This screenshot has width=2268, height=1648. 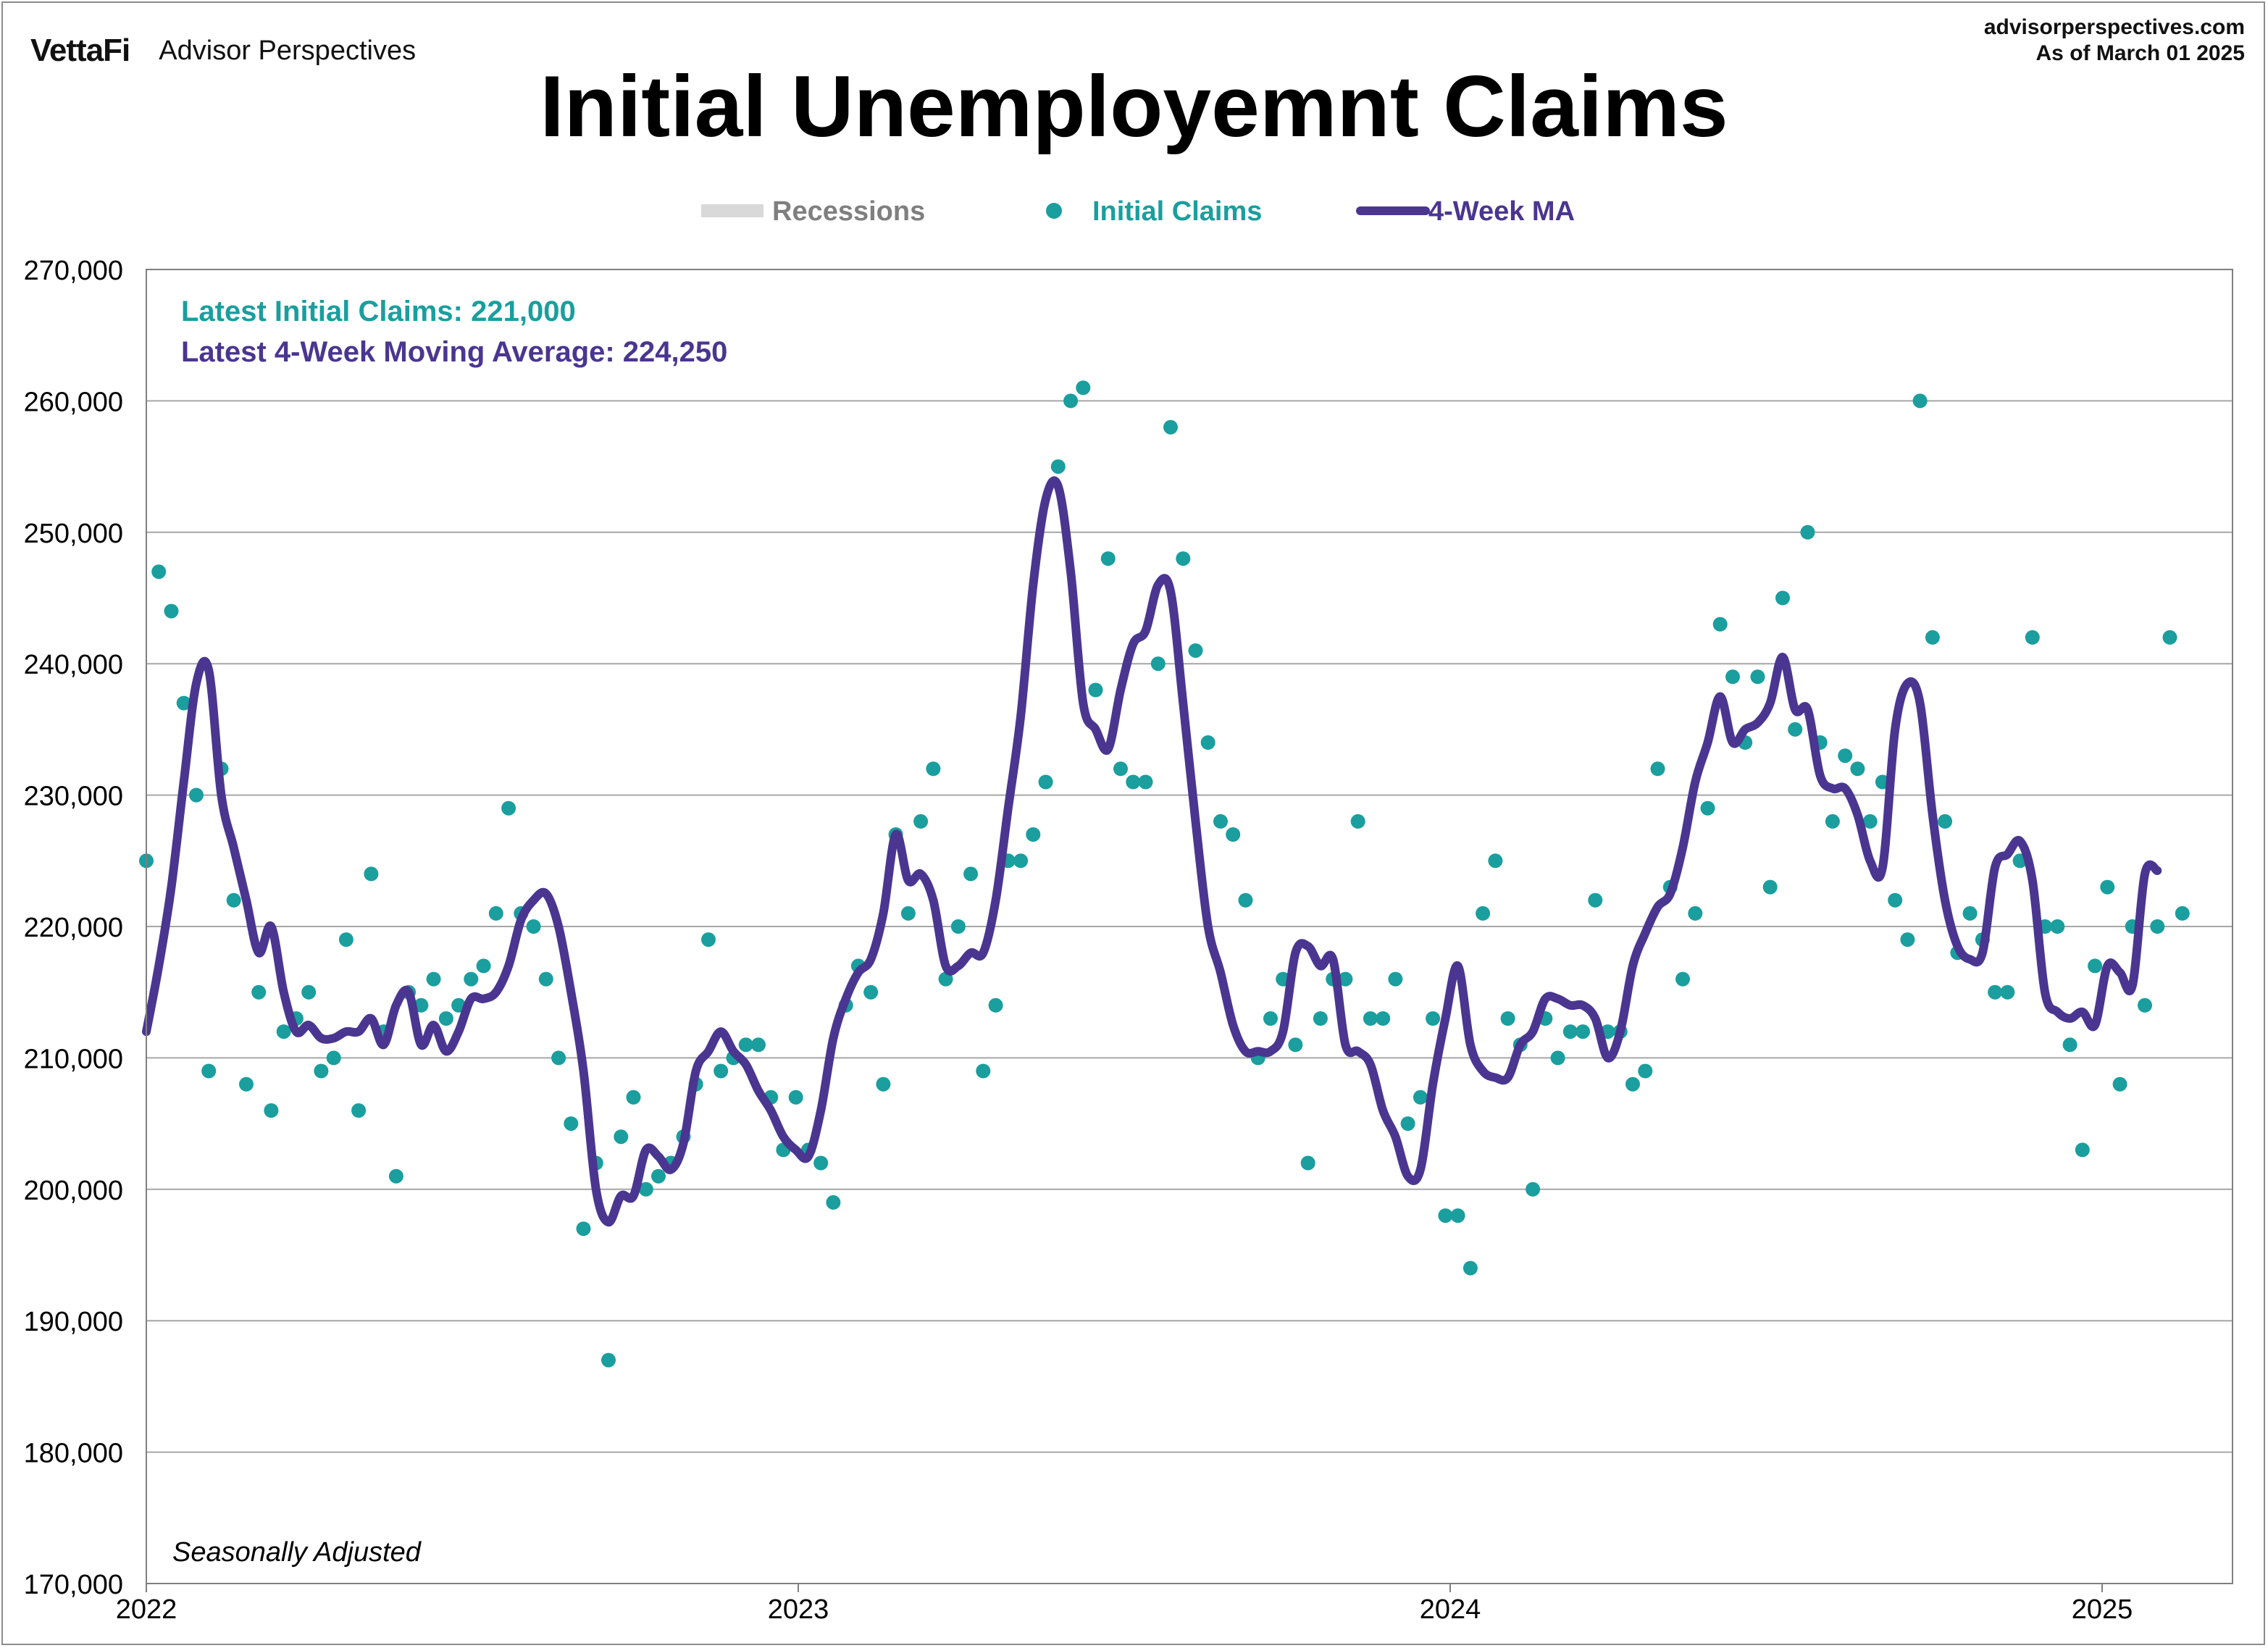 I want to click on y-tick-label: 260,000, so click(x=74, y=402).